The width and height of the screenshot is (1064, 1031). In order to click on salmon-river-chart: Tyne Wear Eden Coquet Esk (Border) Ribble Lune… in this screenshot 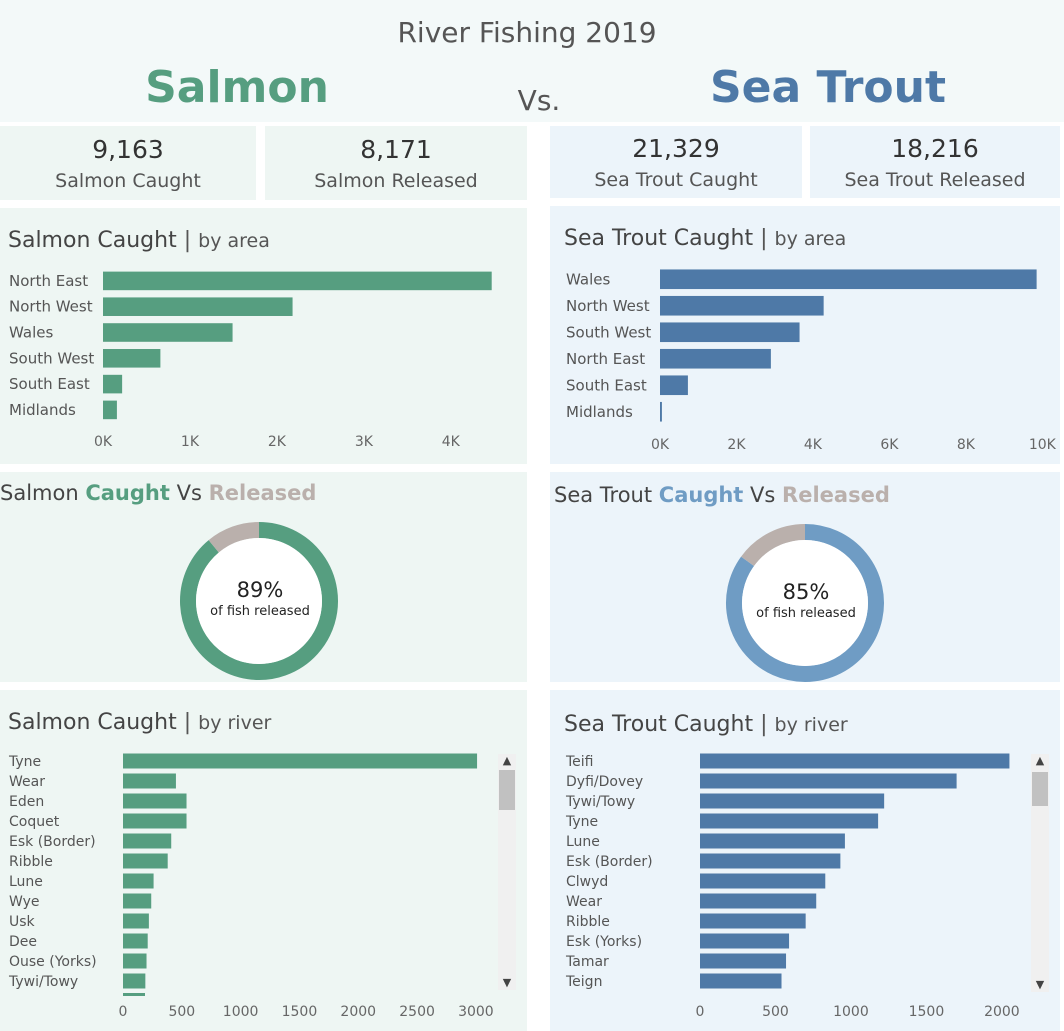, I will do `click(251, 886)`.